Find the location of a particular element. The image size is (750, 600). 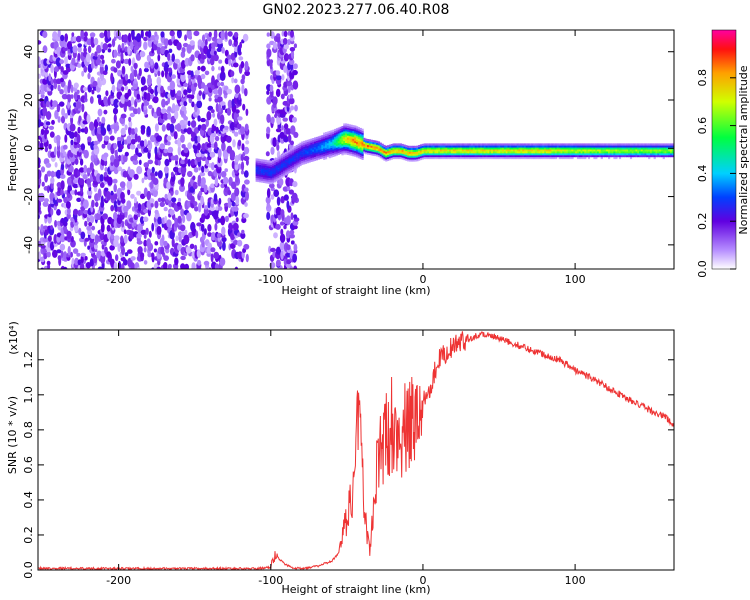

x-tick-label: -200 is located at coordinates (118, 580).